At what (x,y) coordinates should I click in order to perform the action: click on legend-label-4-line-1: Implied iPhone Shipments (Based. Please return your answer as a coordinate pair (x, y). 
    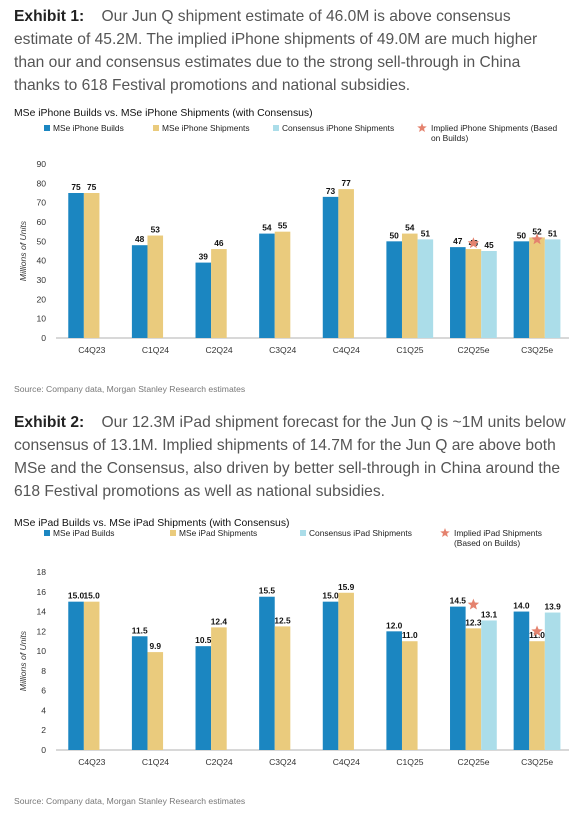
    Looking at the image, I should click on (494, 128).